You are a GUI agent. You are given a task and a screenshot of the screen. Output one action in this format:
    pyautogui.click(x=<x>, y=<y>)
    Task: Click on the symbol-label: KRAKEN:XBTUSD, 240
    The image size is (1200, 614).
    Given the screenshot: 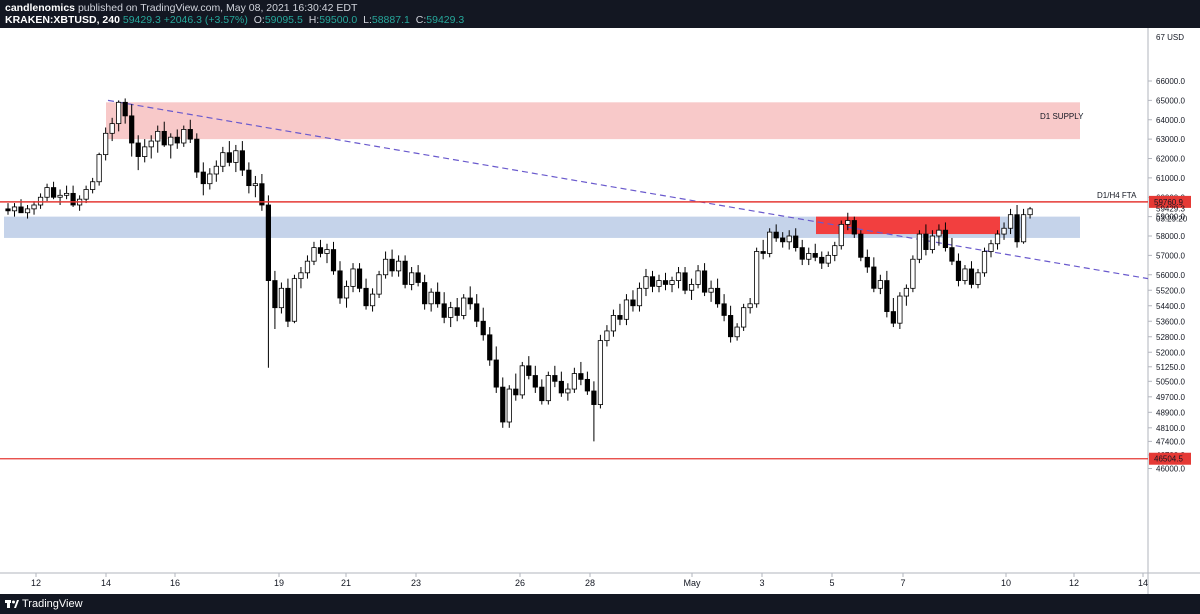 What is the action you would take?
    pyautogui.click(x=62, y=20)
    